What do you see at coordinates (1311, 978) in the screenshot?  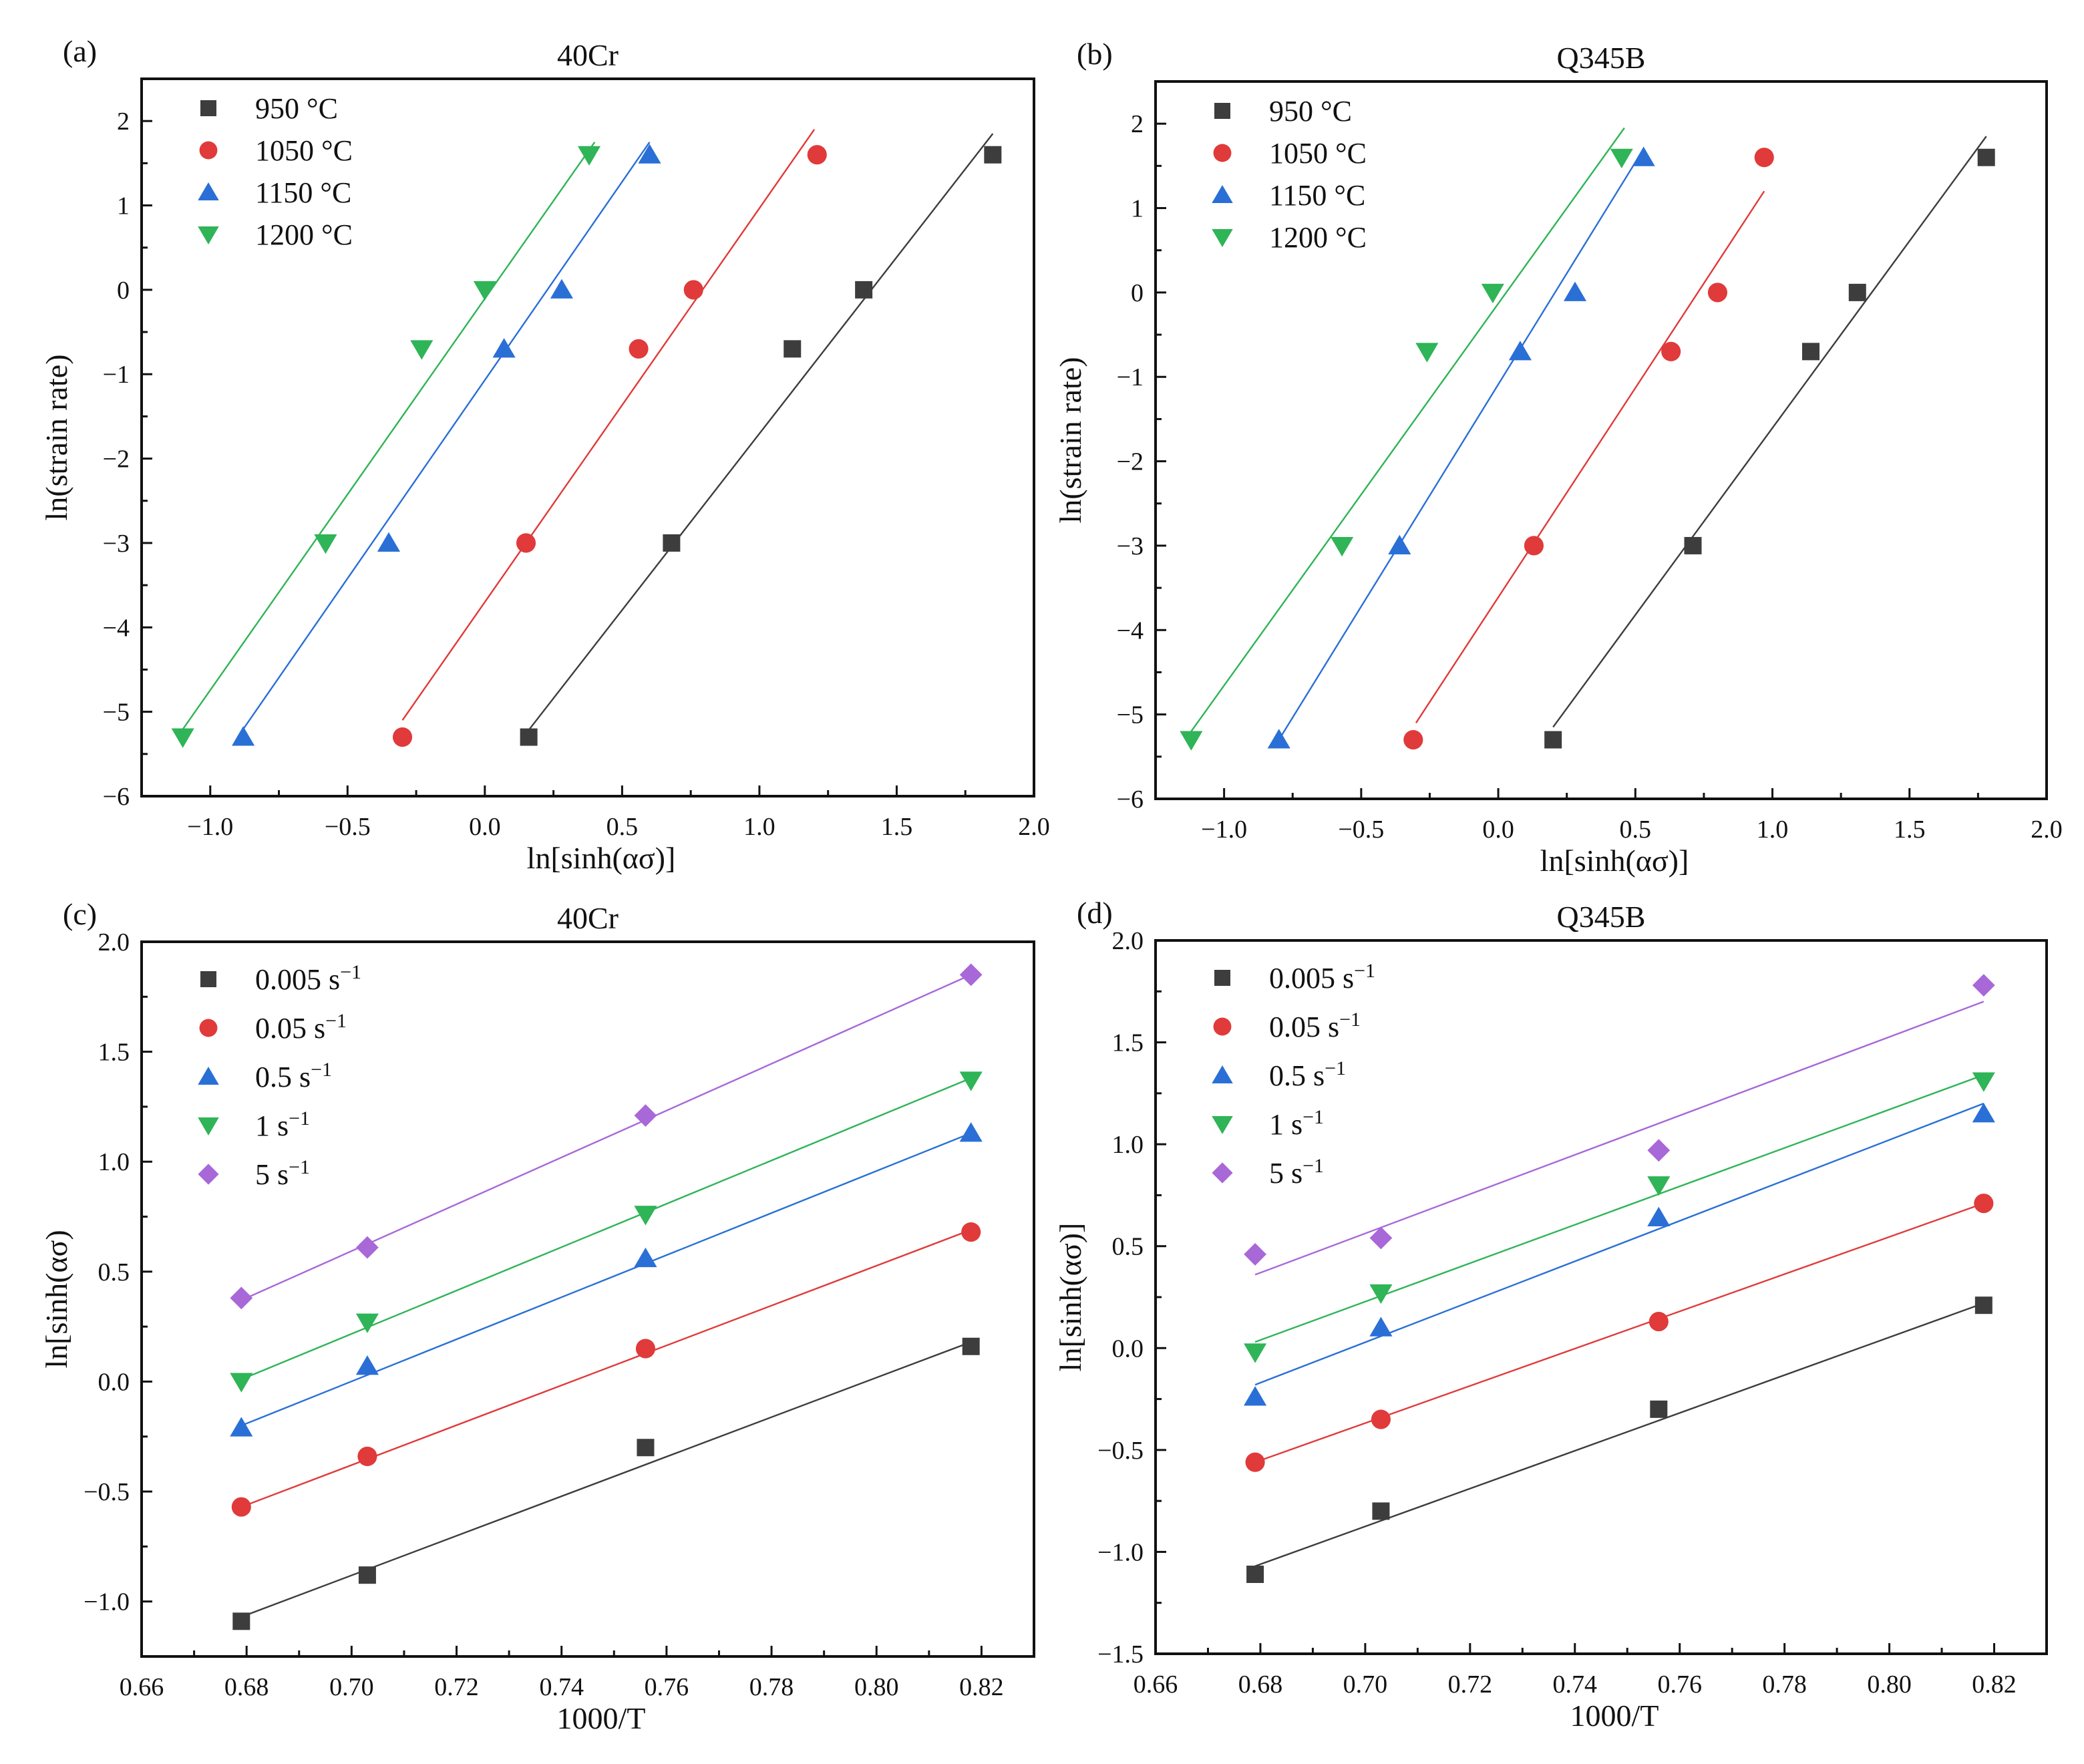 I see `legend-label-text: 0.005 s` at bounding box center [1311, 978].